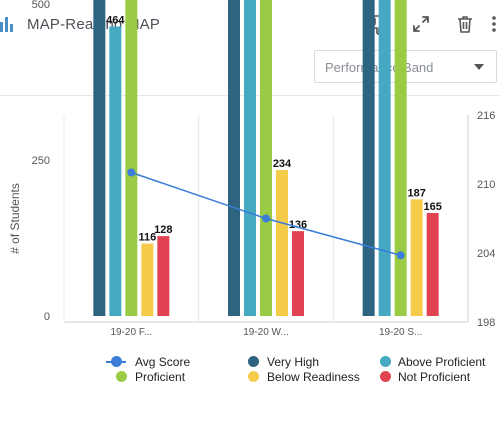  Describe the element at coordinates (163, 230) in the screenshot. I see `data-label: 128` at that location.